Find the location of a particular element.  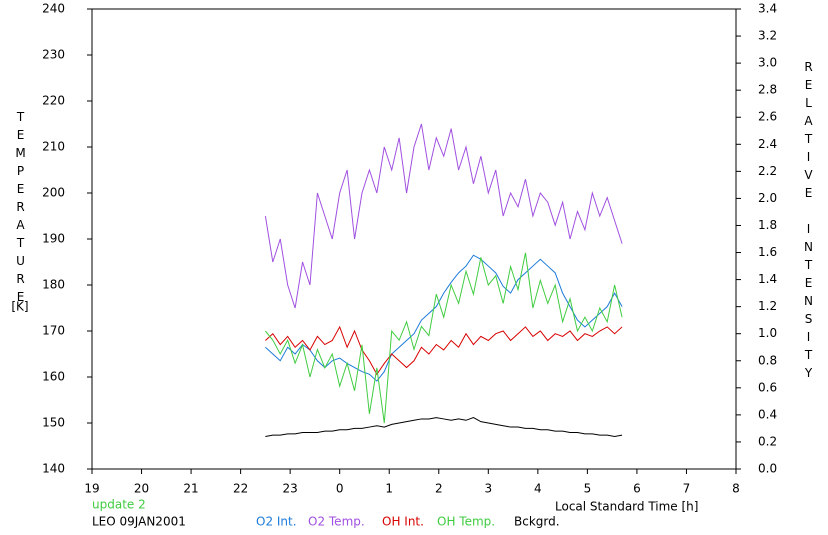

y2-tick-label: 1.6 is located at coordinates (767, 252).